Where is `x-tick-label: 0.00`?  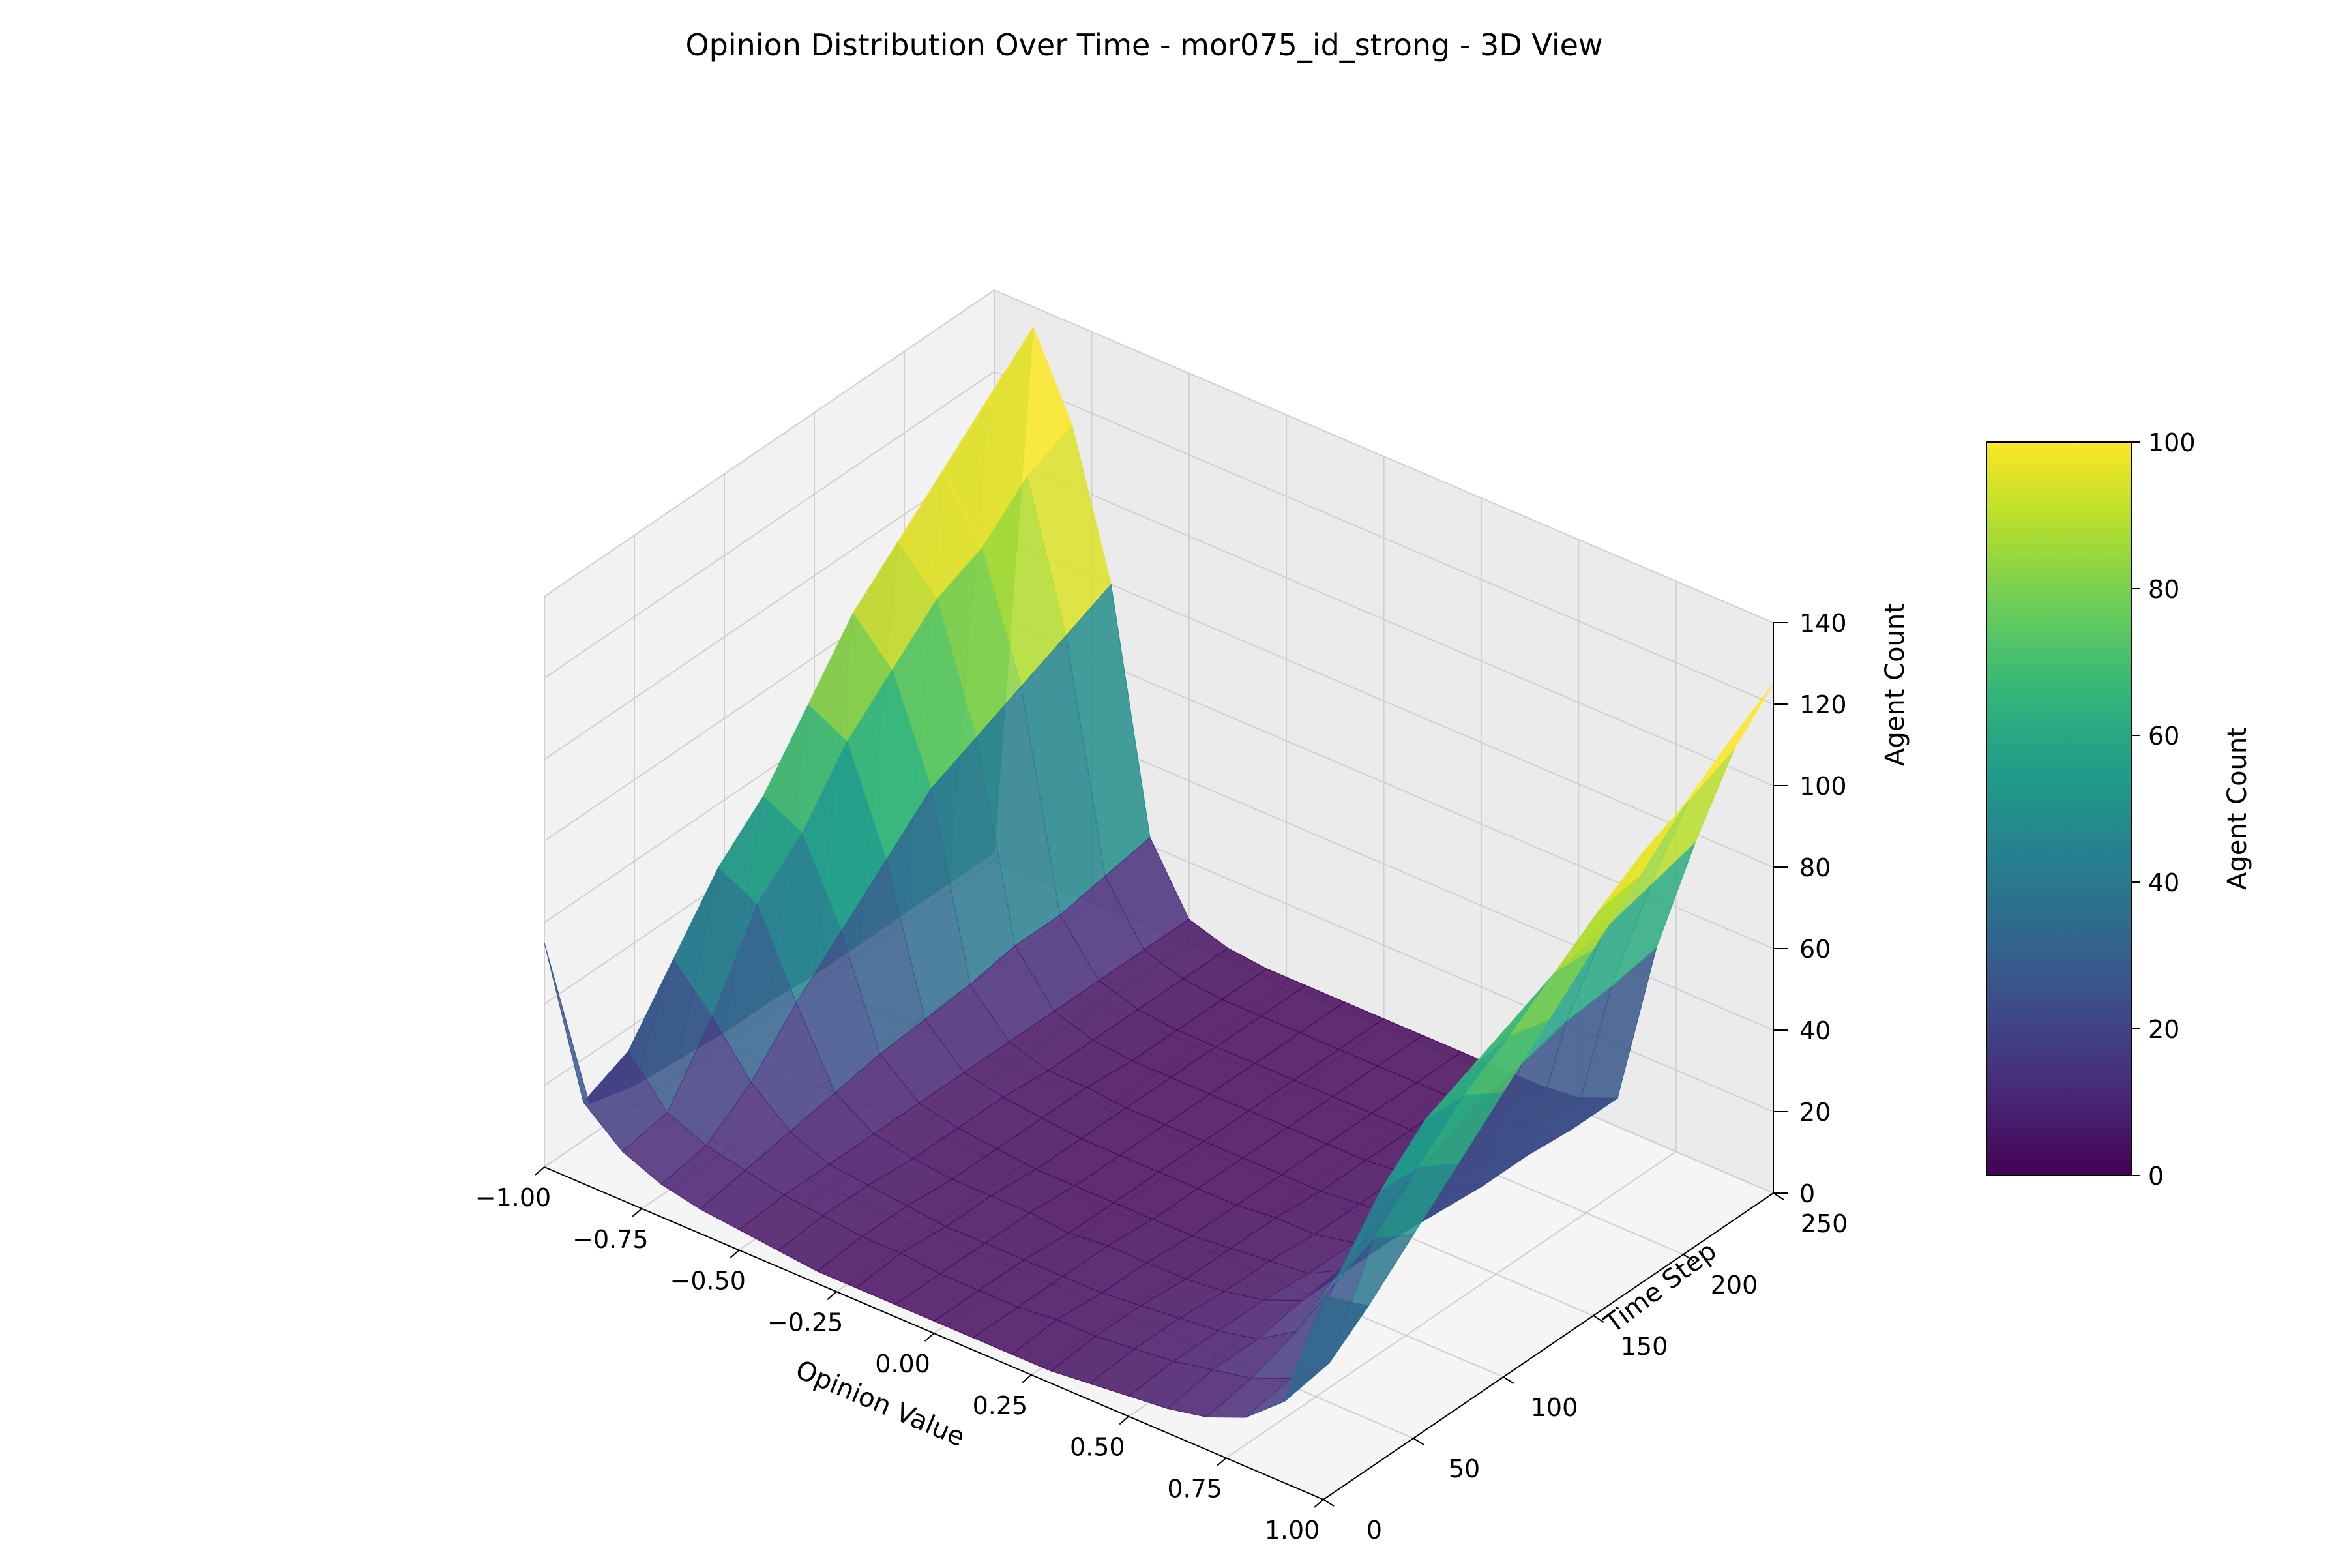
x-tick-label: 0.00 is located at coordinates (902, 1364).